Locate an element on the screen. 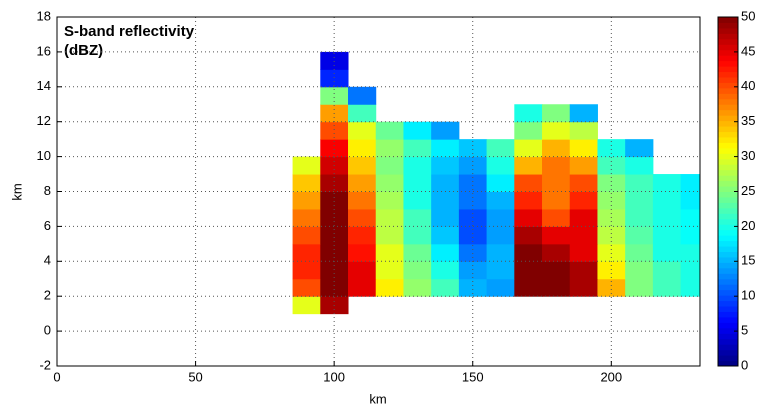 The width and height of the screenshot is (761, 409). y-tick-label: 8 is located at coordinates (47, 190).